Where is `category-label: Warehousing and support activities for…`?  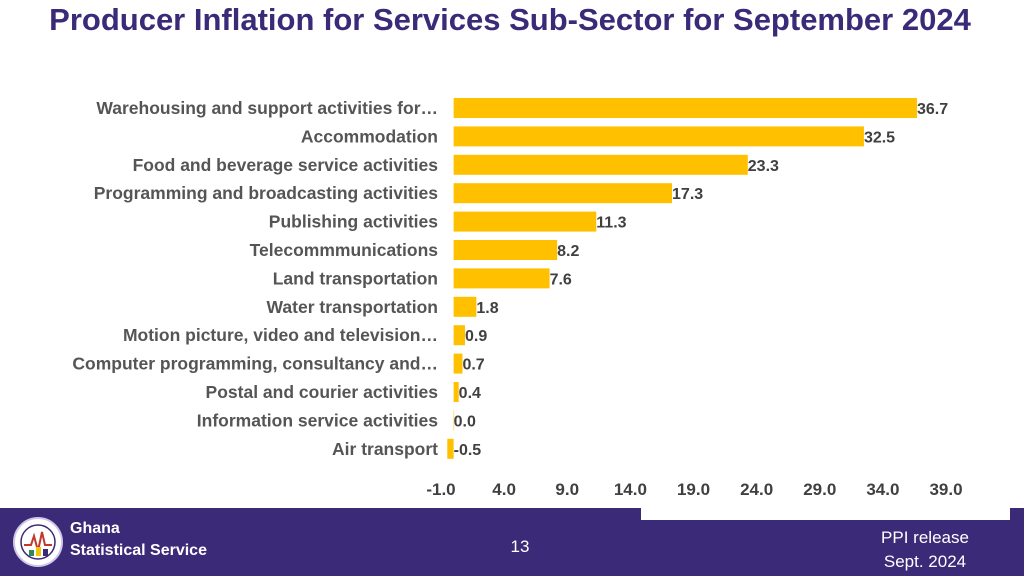
category-label: Warehousing and support activities for… is located at coordinates (267, 108).